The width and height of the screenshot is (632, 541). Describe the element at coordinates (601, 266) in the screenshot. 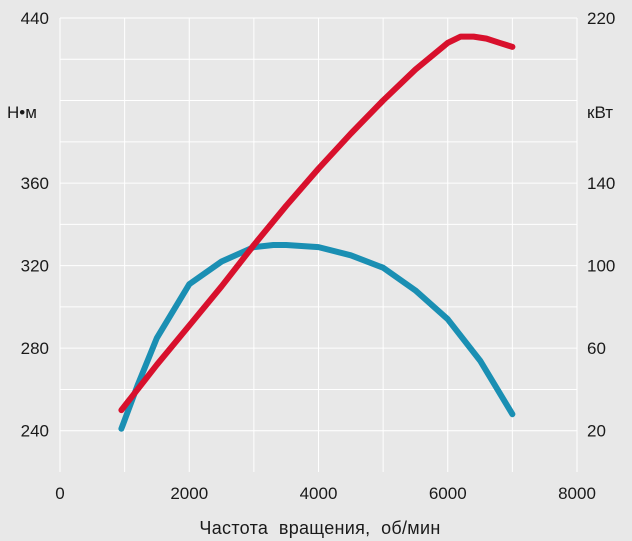

I see `y-right-tick-label: 100` at that location.